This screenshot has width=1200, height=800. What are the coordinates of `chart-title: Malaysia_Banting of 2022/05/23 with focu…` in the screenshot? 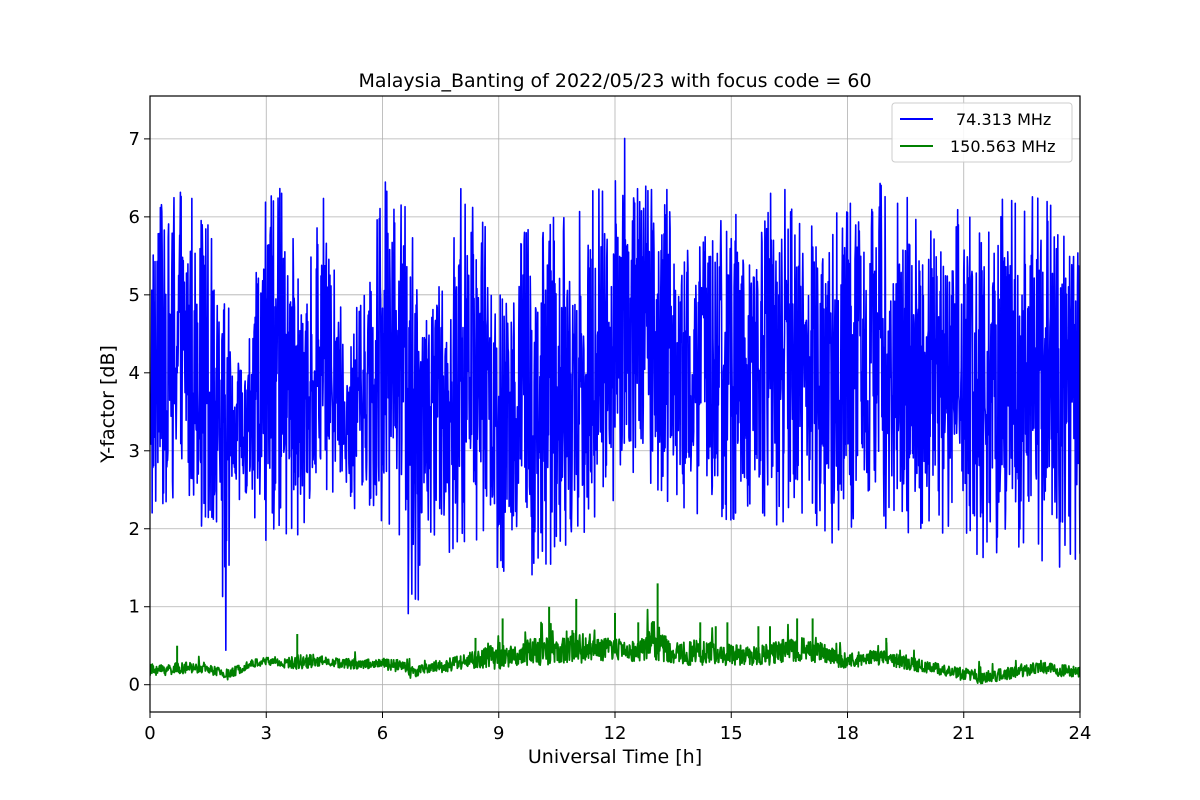 It's located at (614, 81).